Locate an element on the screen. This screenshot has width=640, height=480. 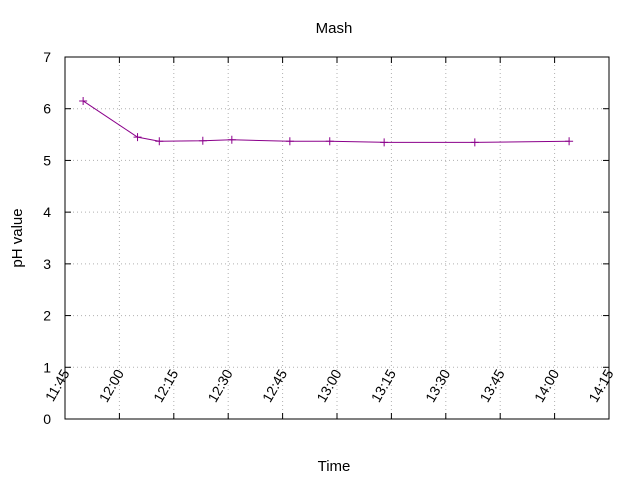
x-tick-label: 12:30 is located at coordinates (219, 385).